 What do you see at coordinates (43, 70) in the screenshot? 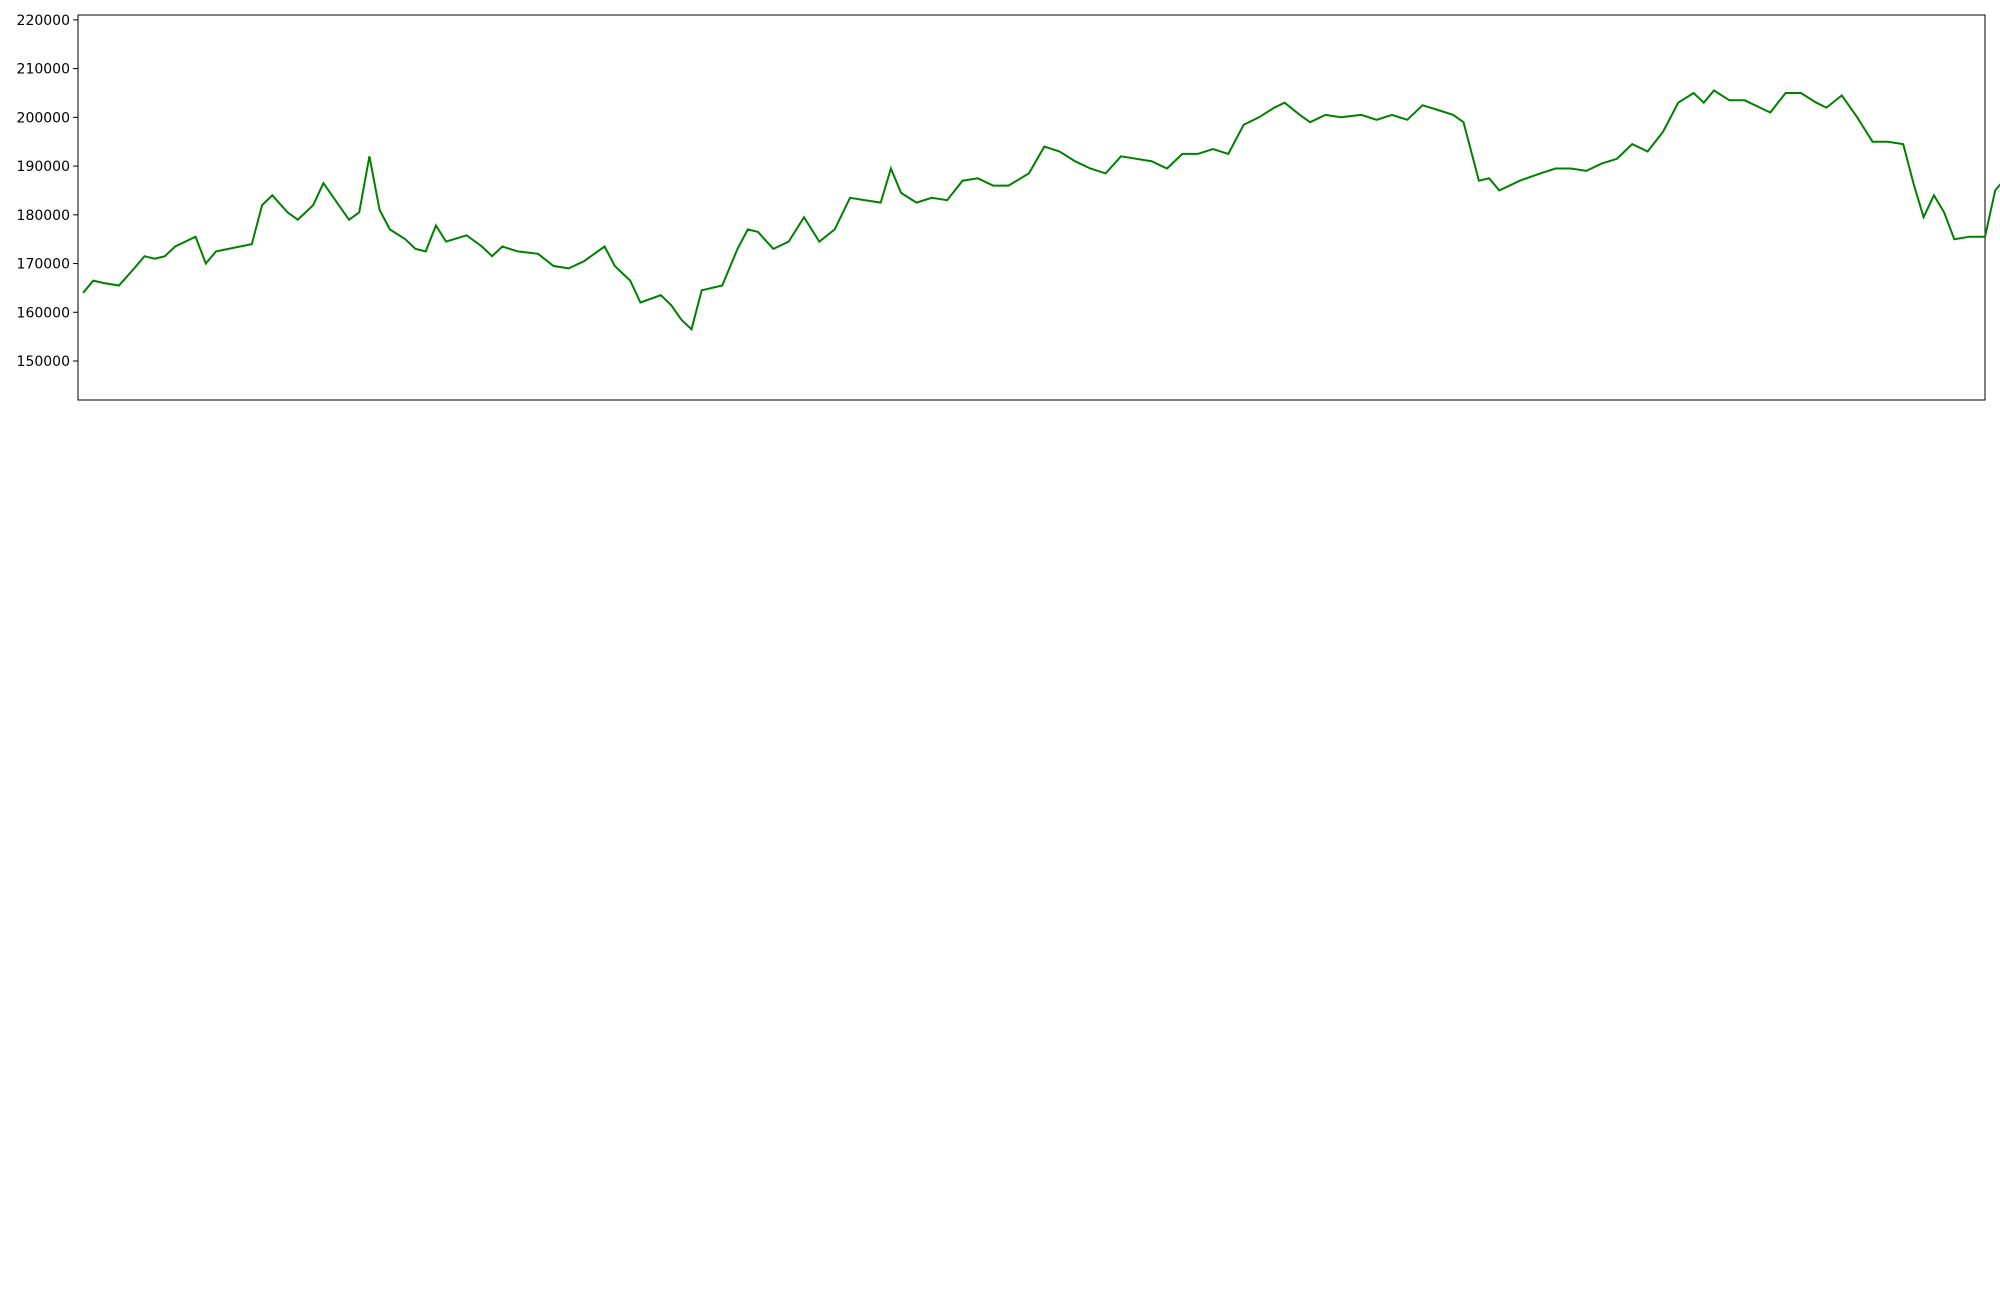
I see `y-tick-label: 210000` at bounding box center [43, 70].